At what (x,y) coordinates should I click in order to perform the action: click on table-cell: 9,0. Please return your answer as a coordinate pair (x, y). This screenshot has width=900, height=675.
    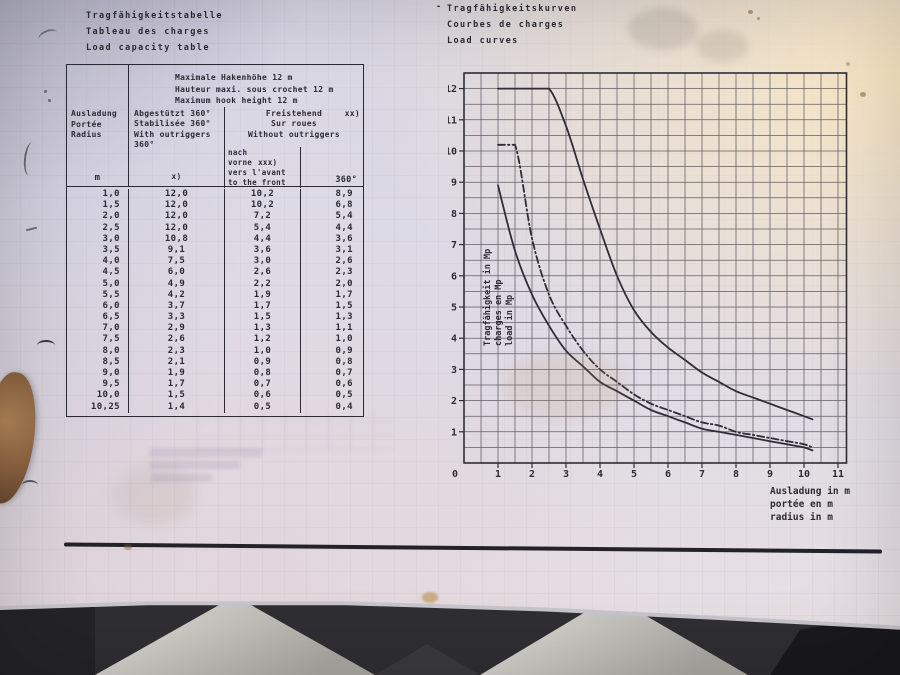
    Looking at the image, I should click on (98, 374).